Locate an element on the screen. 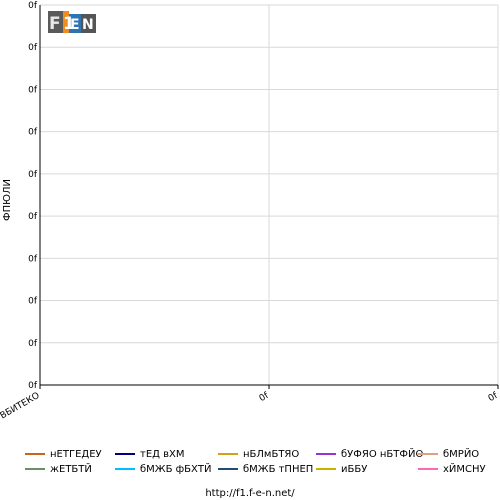 The width and height of the screenshot is (500, 500). legend-label: тЕД вХМ is located at coordinates (162, 454).